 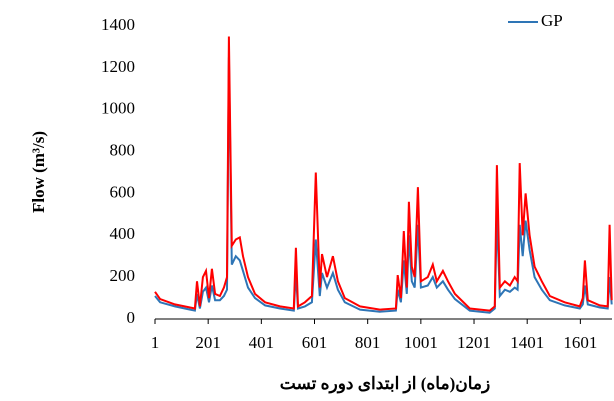 I want to click on y-tick-label: 400, so click(x=123, y=233).